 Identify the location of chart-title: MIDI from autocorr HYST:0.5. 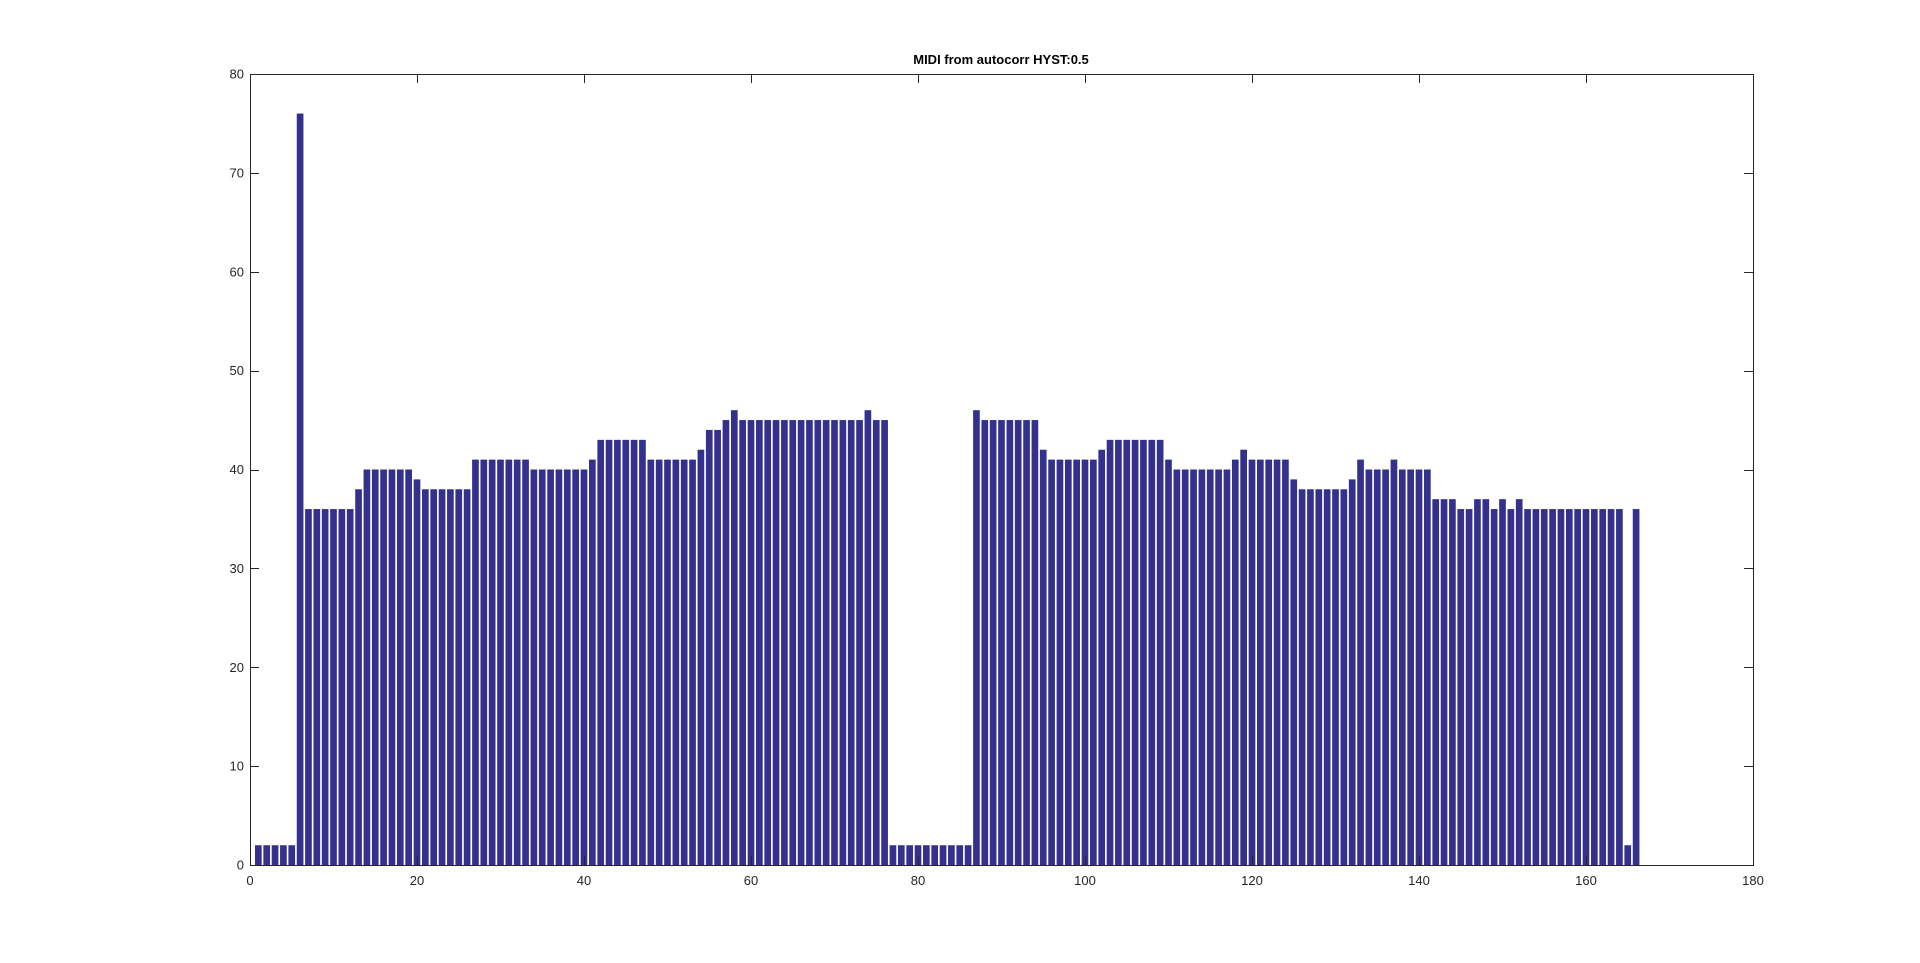
(1001, 59).